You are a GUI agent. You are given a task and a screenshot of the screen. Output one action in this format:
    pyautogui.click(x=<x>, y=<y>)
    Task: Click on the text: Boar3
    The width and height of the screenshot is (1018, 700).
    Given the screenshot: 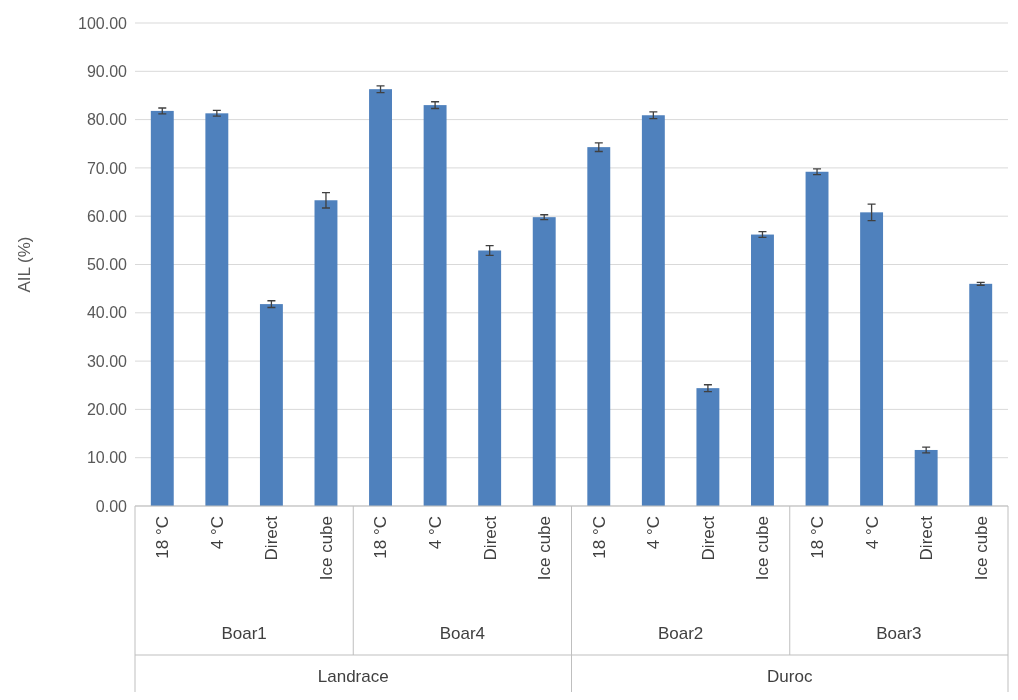 What is the action you would take?
    pyautogui.click(x=899, y=633)
    